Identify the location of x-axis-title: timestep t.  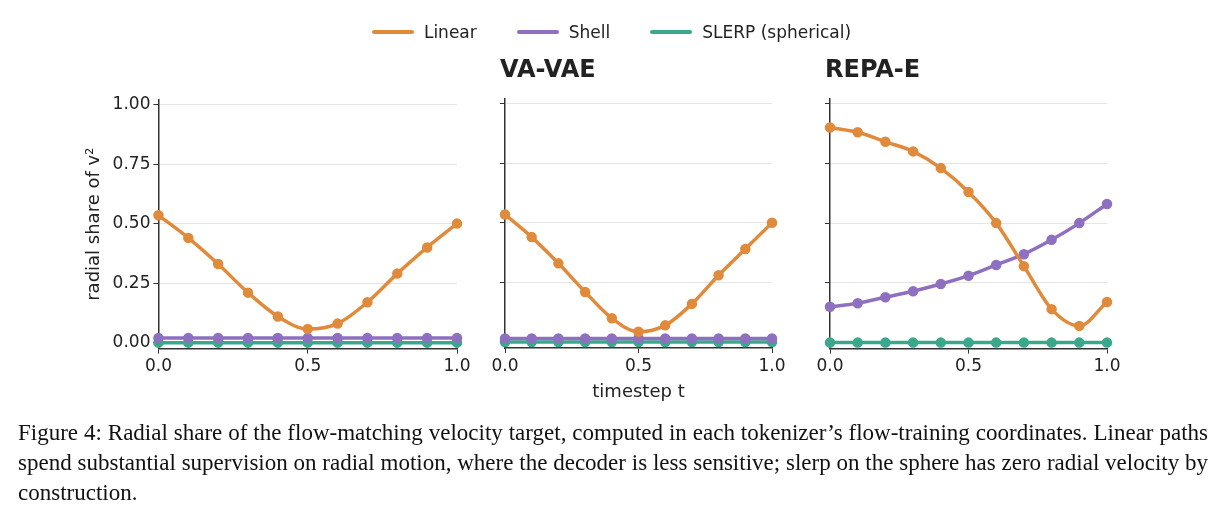
(638, 390).